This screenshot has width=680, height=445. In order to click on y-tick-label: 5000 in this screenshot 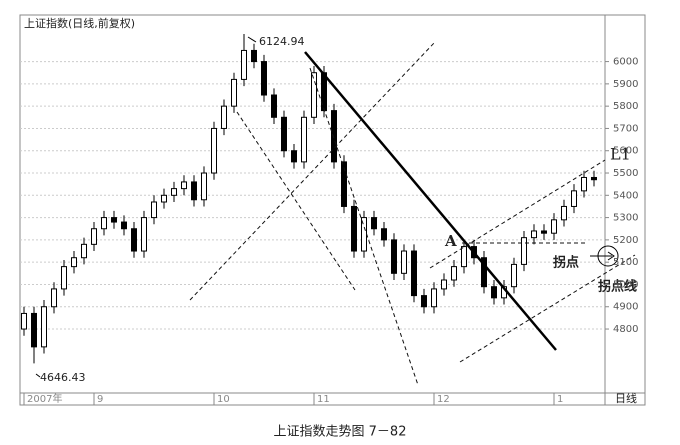, I will do `click(625, 284)`.